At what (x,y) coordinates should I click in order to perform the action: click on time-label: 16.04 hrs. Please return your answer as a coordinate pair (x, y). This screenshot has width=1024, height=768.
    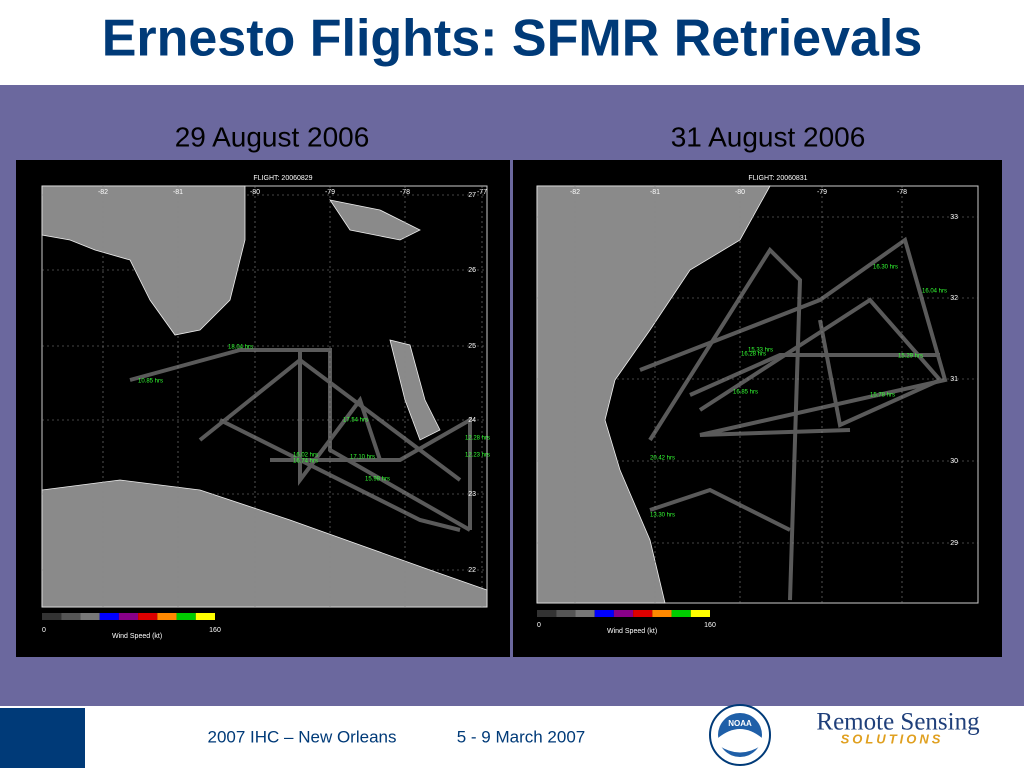
    Looking at the image, I should click on (934, 292).